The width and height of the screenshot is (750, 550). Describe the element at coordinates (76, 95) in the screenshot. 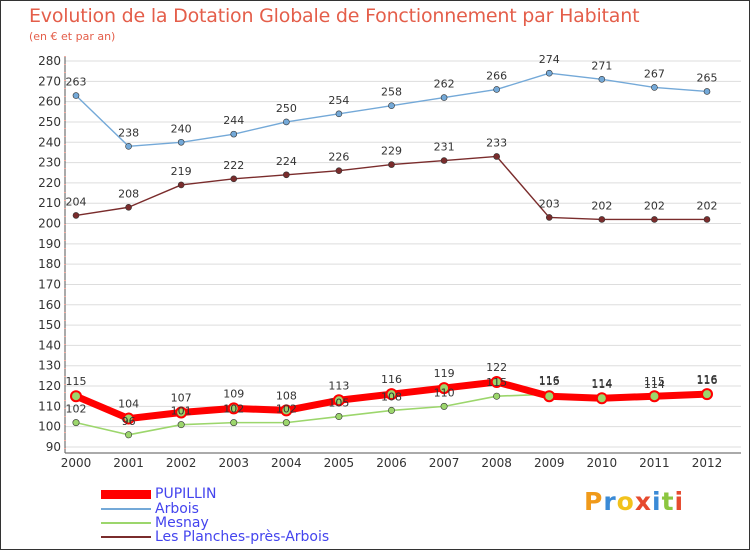

I see `data-point-arbois-2000` at that location.